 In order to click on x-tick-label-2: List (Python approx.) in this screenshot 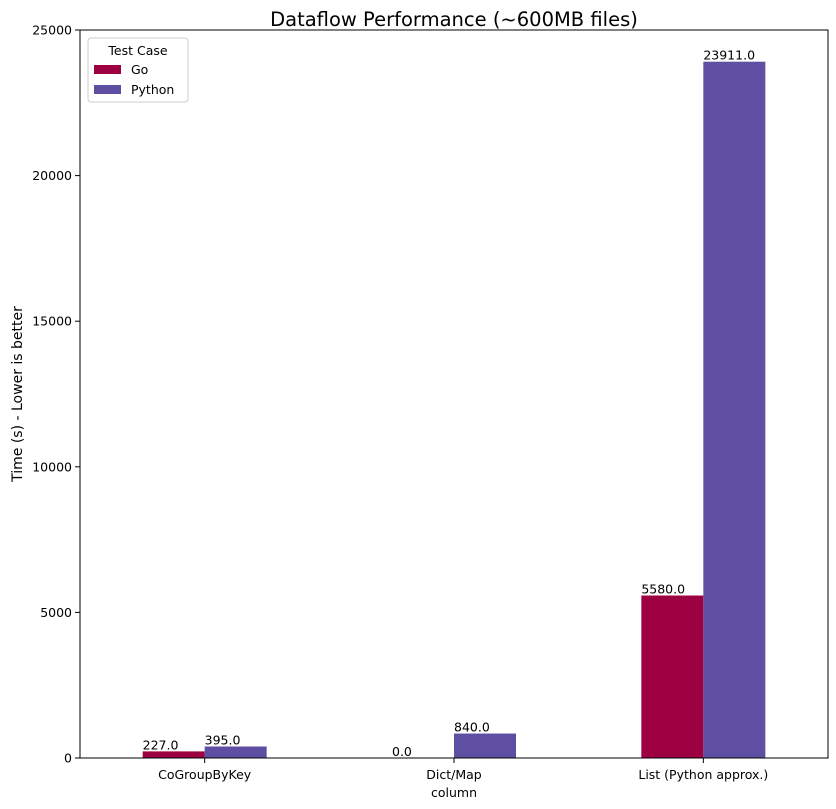, I will do `click(703, 774)`.